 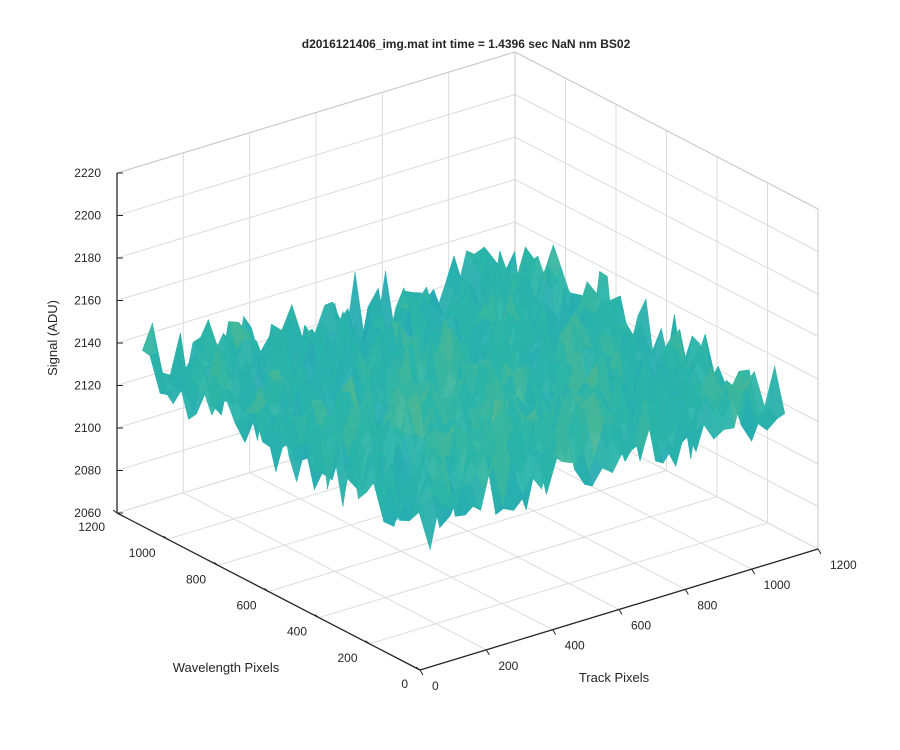 What do you see at coordinates (87, 343) in the screenshot?
I see `z-tick-label: 2140` at bounding box center [87, 343].